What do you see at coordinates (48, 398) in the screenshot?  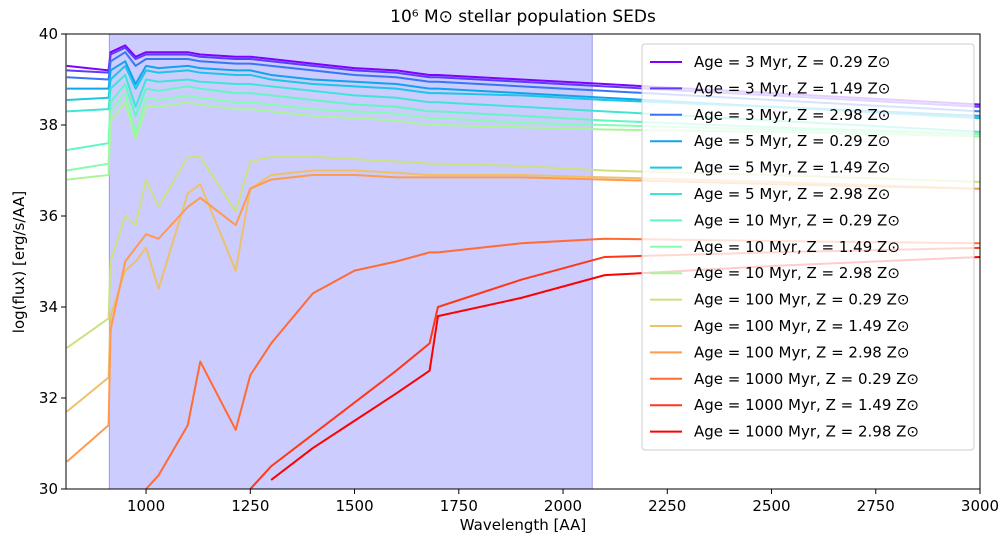 I see `y-tick-label: 32` at bounding box center [48, 398].